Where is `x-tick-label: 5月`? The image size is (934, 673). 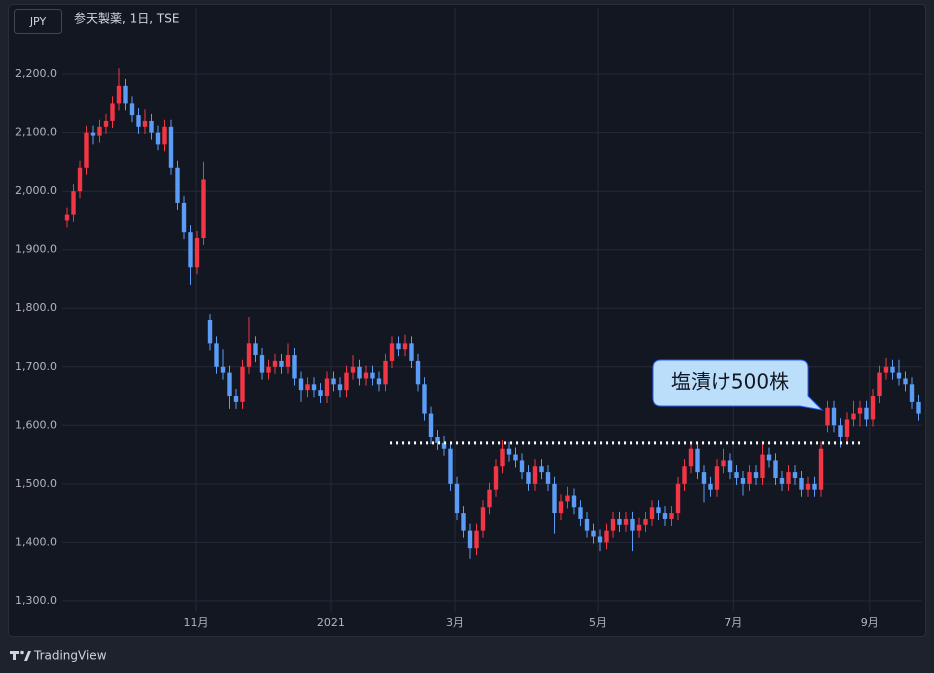
x-tick-label: 5月 is located at coordinates (598, 622).